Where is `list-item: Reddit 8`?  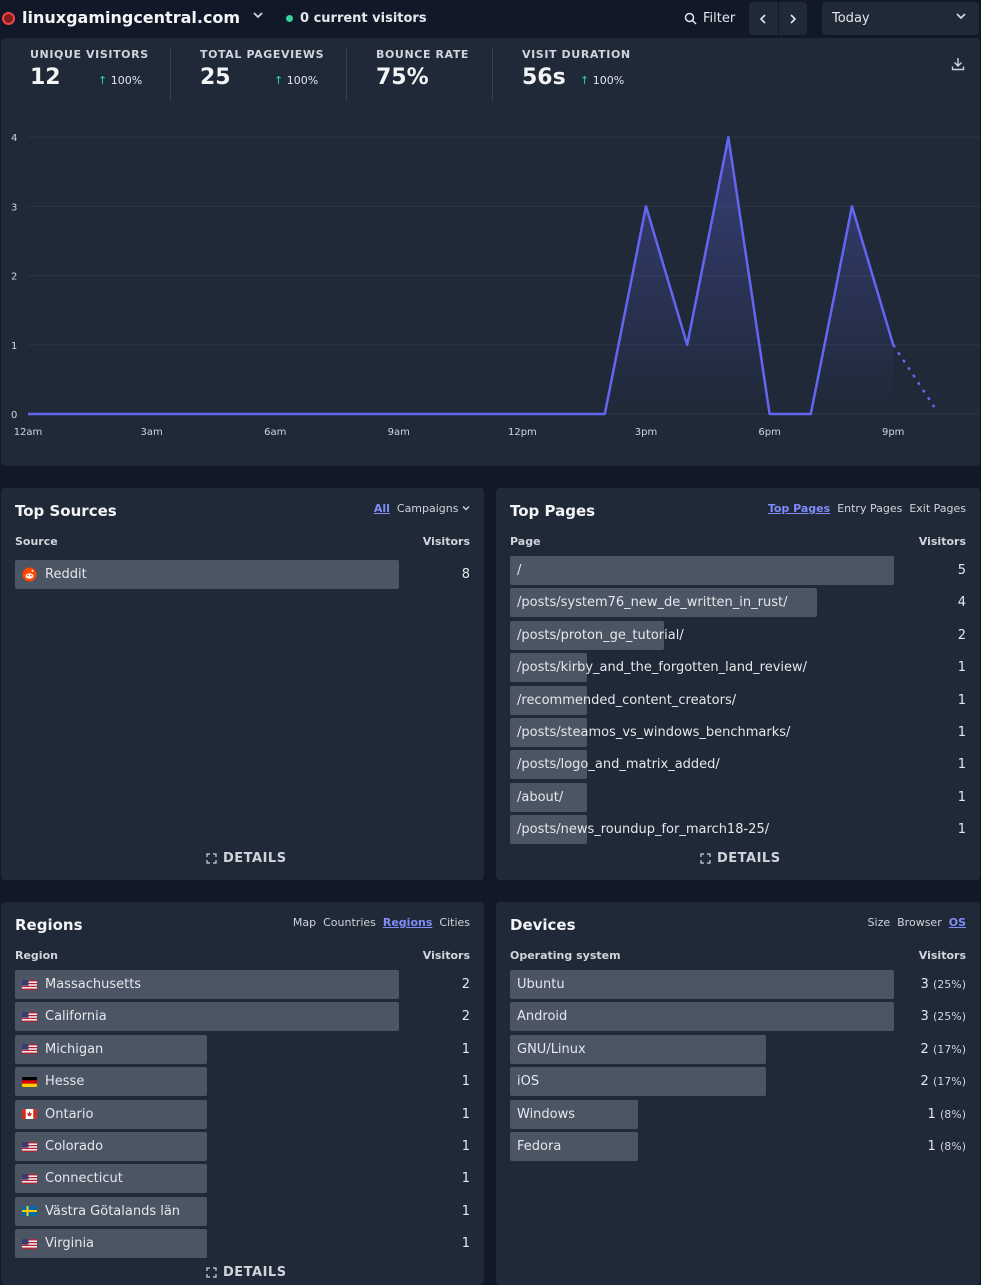 list-item: Reddit 8 is located at coordinates (242, 574).